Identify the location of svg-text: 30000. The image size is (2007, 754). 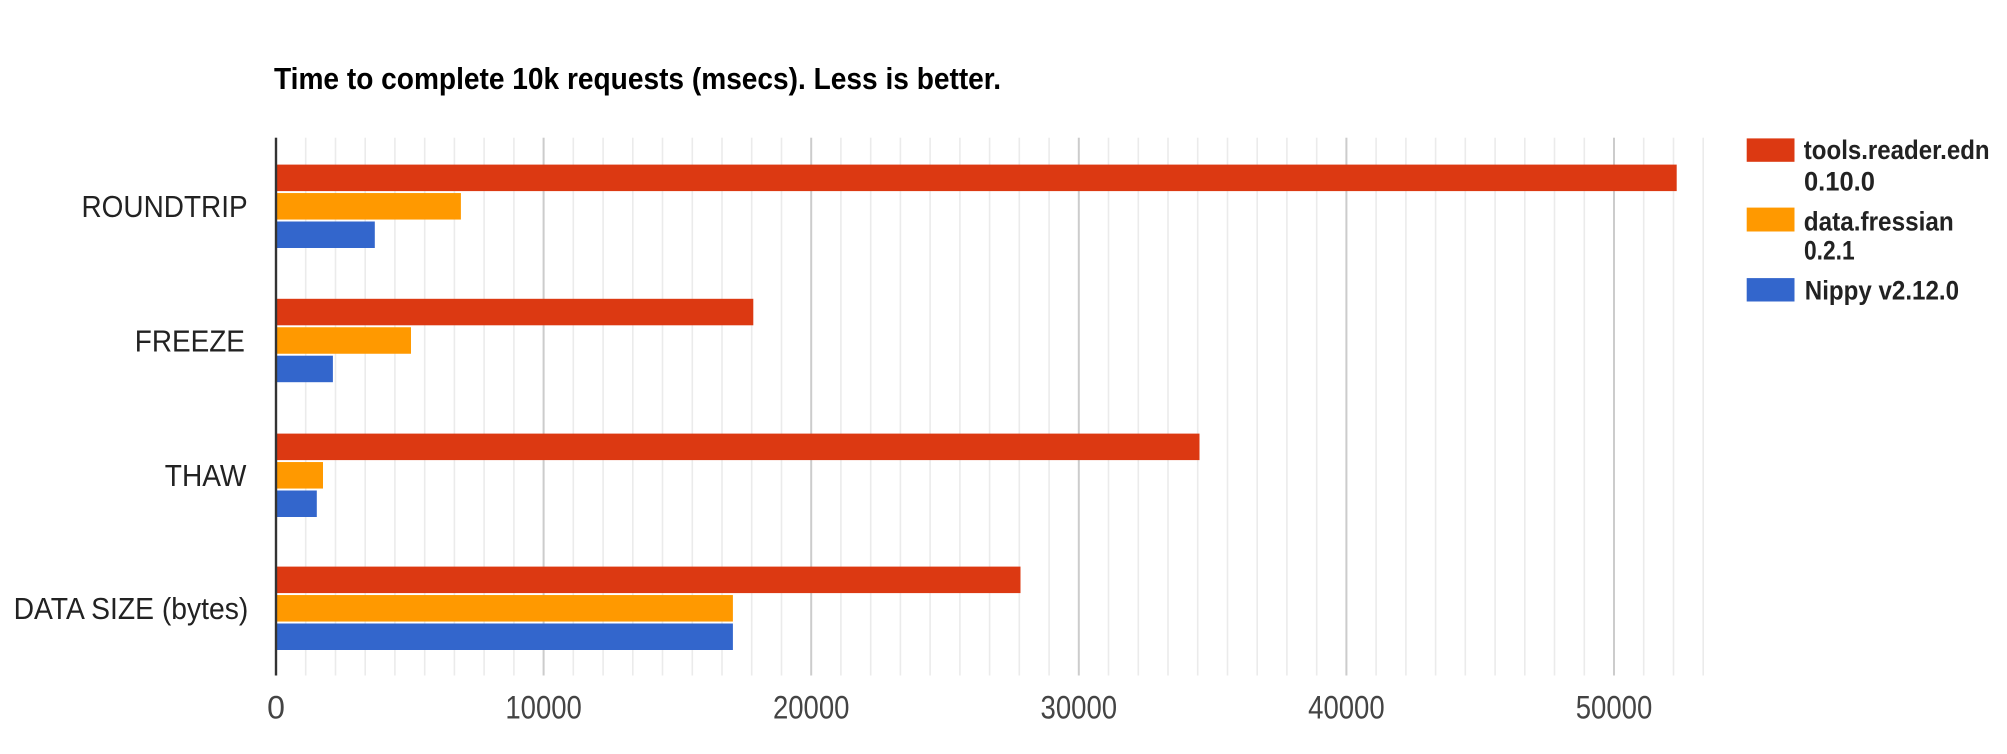
(1079, 708).